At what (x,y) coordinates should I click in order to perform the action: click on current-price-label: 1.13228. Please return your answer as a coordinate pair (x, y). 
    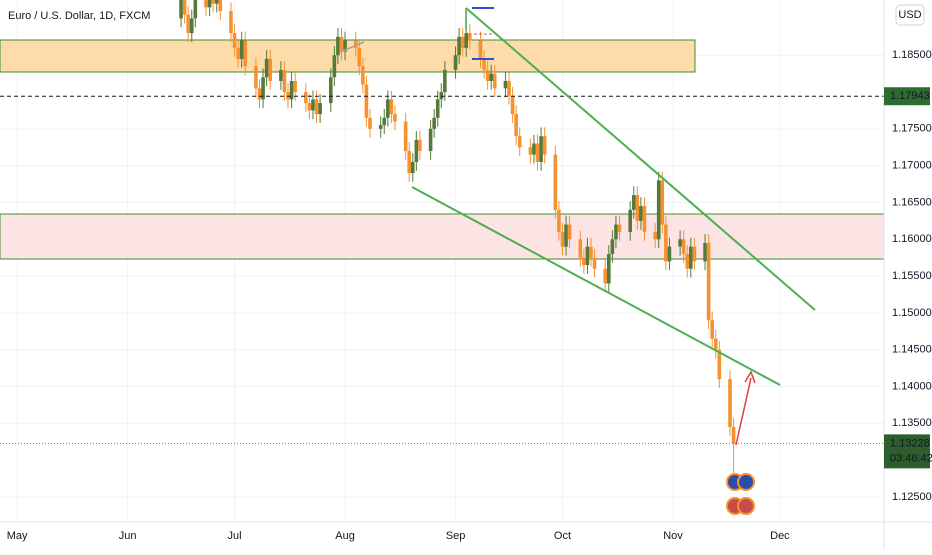
    Looking at the image, I should click on (910, 443).